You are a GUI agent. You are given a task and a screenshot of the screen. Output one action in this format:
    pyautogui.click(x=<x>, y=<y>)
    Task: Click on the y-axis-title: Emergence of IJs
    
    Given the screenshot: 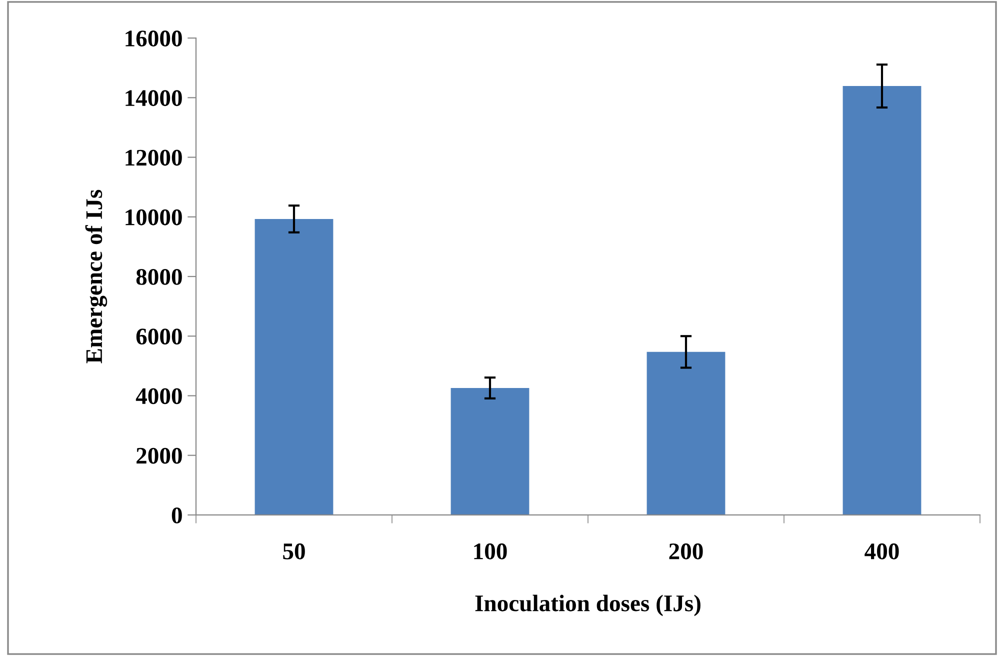 What is the action you would take?
    pyautogui.click(x=96, y=277)
    